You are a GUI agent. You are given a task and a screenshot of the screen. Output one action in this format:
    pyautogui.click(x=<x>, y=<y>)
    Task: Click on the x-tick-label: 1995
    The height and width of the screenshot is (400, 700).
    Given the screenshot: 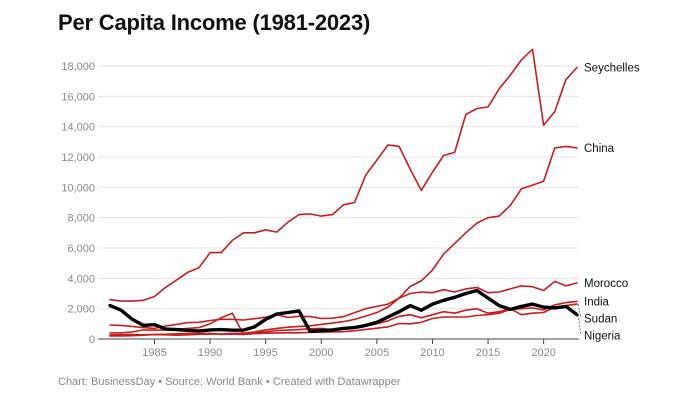 What is the action you would take?
    pyautogui.click(x=265, y=353)
    